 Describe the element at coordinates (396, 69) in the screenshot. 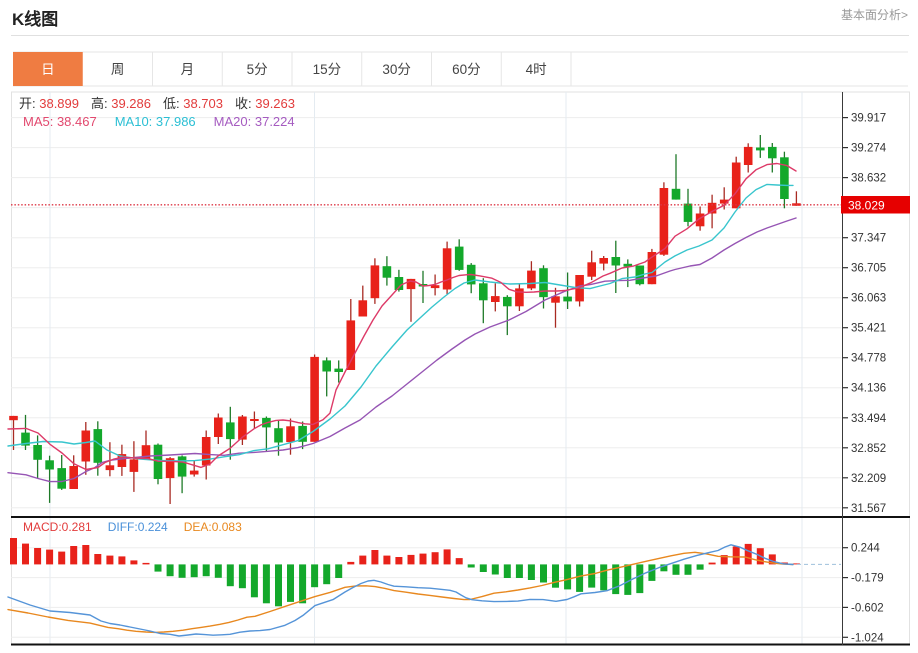

I see `svg-text: 30分` at that location.